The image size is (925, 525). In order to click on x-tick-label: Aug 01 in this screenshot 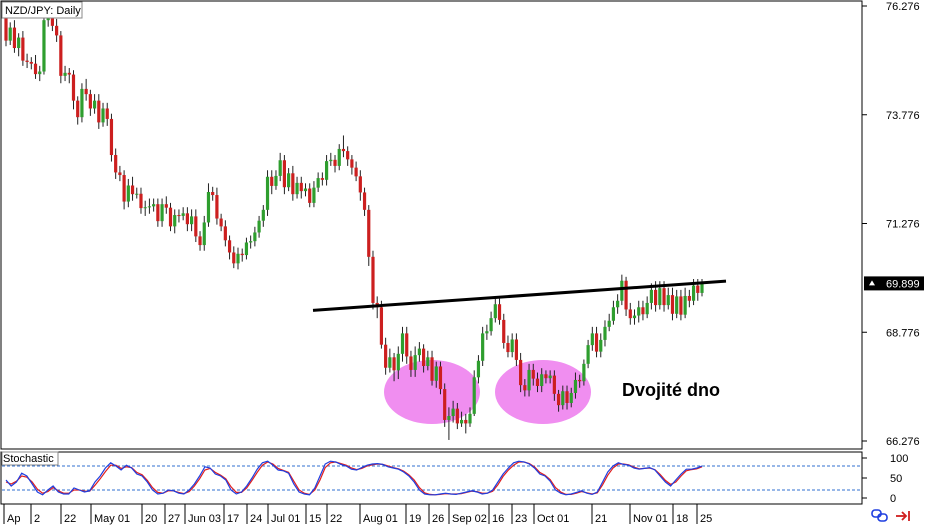, I will do `click(380, 519)`.